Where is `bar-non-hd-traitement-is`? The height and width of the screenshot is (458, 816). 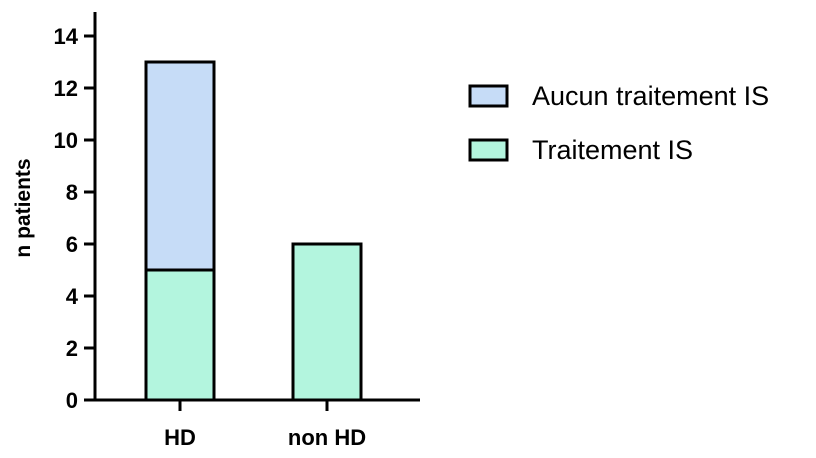
bar-non-hd-traitement-is is located at coordinates (327, 322).